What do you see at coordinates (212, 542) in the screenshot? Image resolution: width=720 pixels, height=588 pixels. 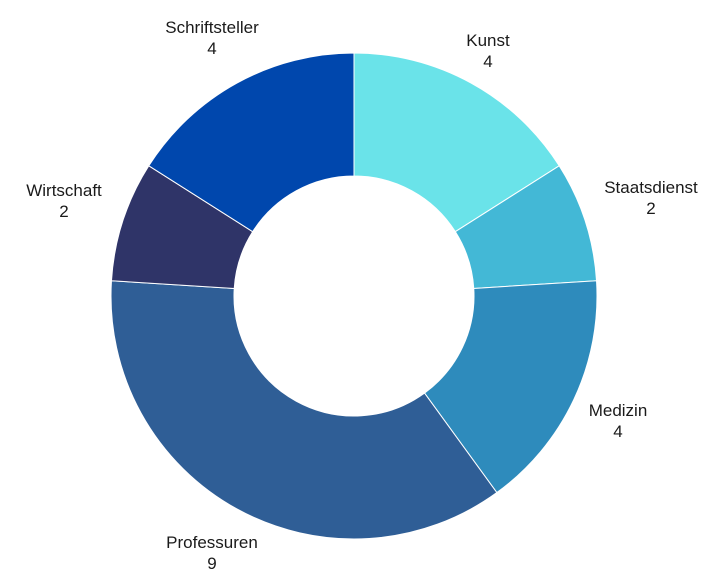 I see `label-professuren: Professuren` at bounding box center [212, 542].